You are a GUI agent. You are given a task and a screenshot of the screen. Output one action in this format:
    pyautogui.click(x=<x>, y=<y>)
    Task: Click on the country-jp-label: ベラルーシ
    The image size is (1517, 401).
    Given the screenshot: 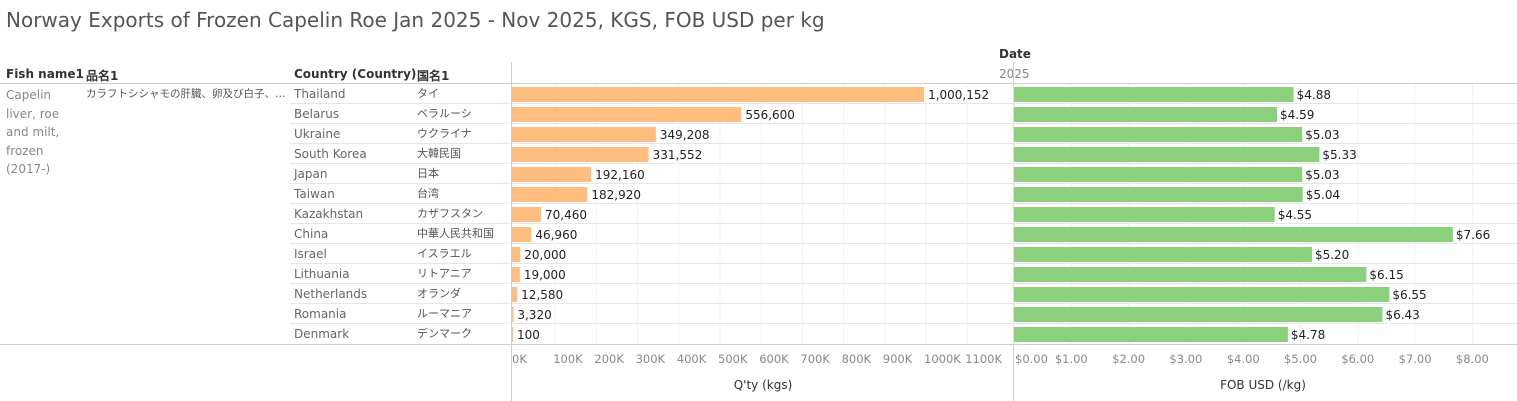 What is the action you would take?
    pyautogui.click(x=444, y=113)
    